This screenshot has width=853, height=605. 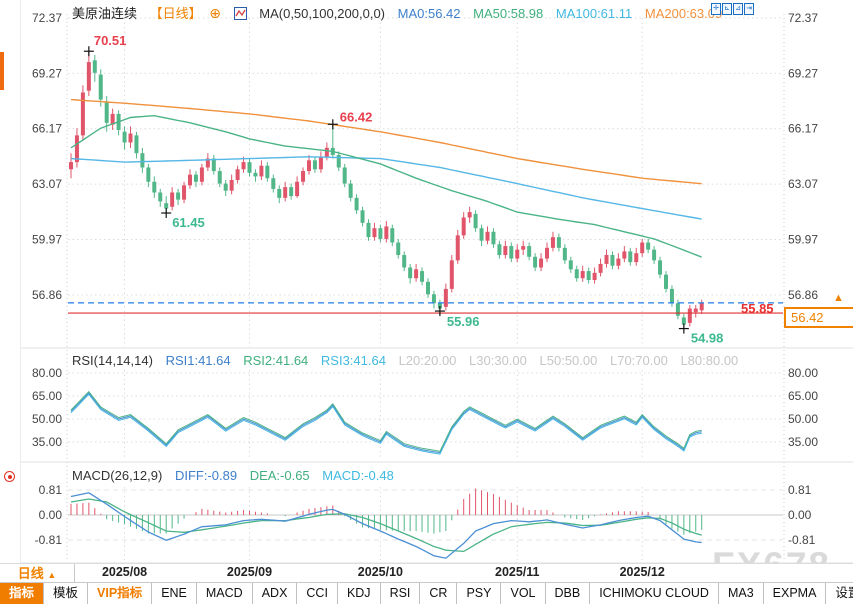 What do you see at coordinates (249, 572) in the screenshot?
I see `x-axis-month-label: 2025/09` at bounding box center [249, 572].